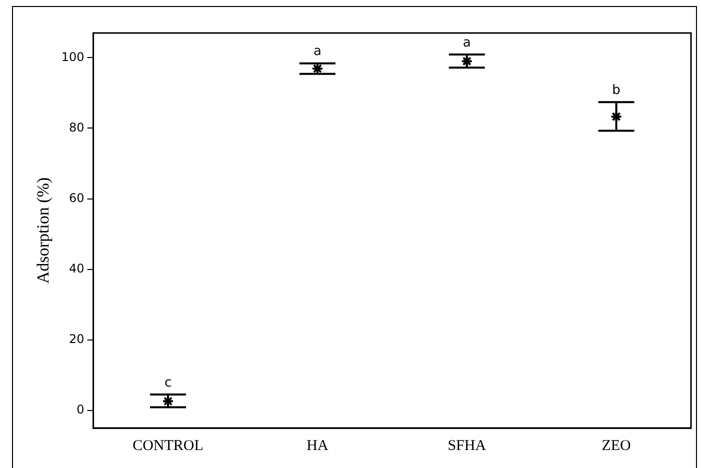  I want to click on y-tick-label: 40, so click(76, 268).